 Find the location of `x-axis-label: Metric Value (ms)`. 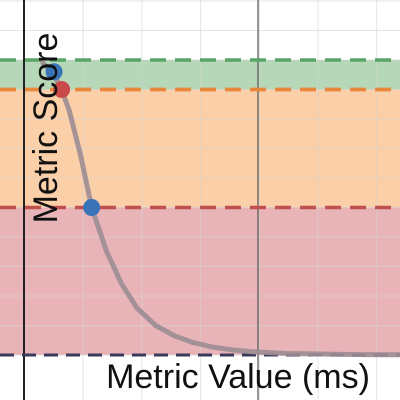

x-axis-label: Metric Value (ms) is located at coordinates (238, 377).